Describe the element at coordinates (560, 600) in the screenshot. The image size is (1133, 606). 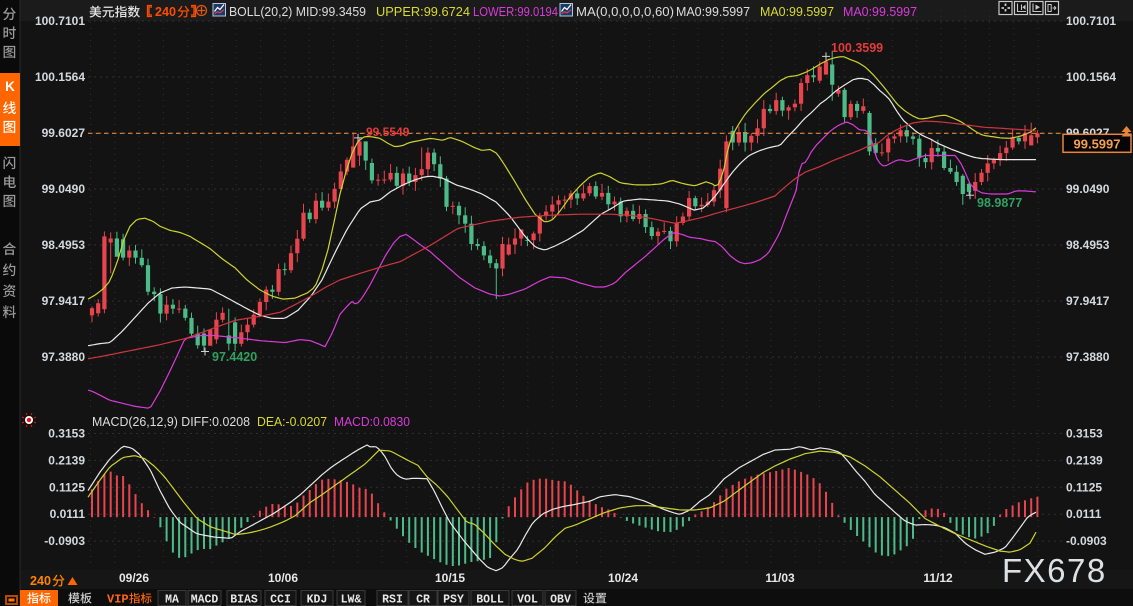
I see `svg-text: OBV` at that location.